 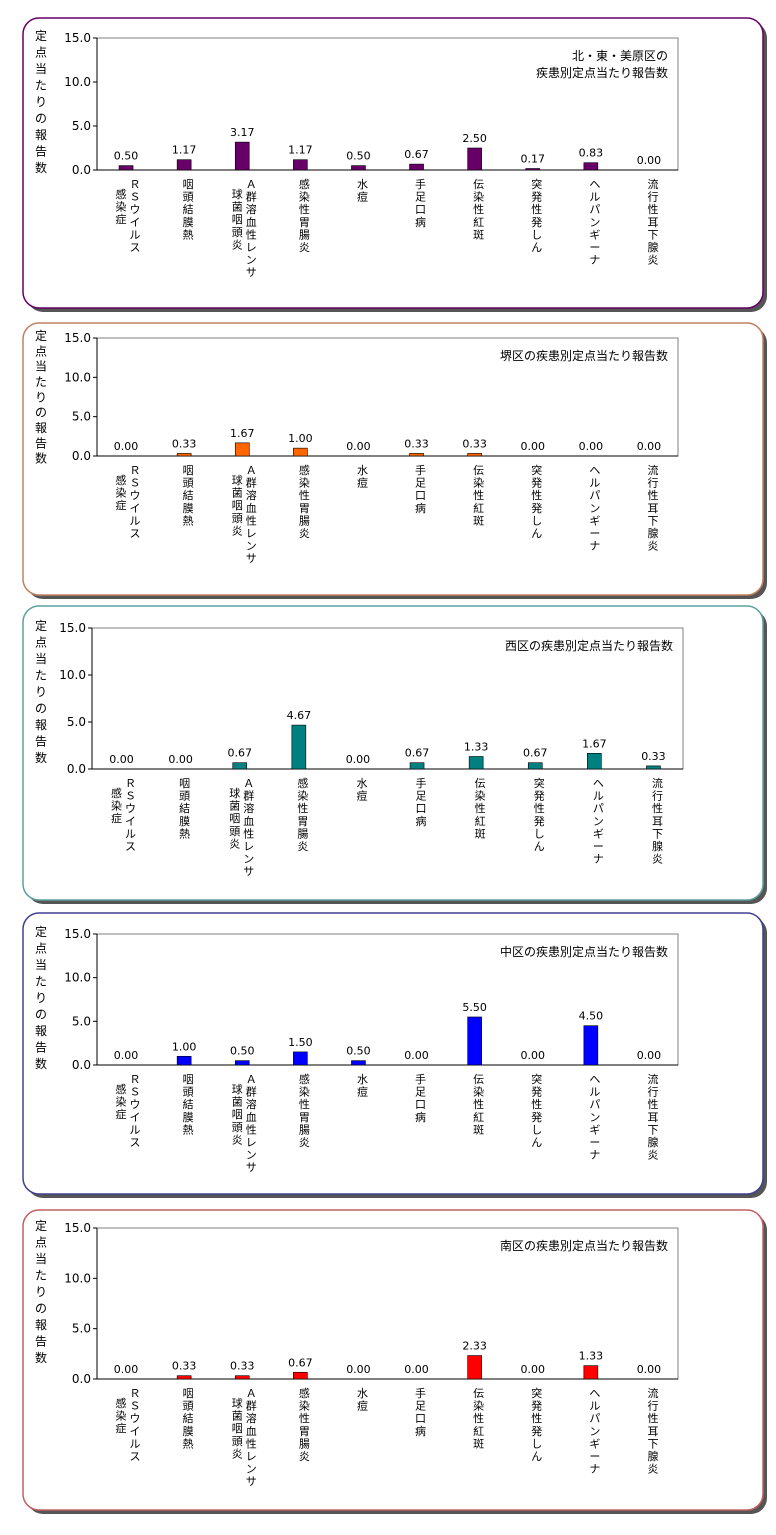 I want to click on plot-area, so click(x=387, y=397).